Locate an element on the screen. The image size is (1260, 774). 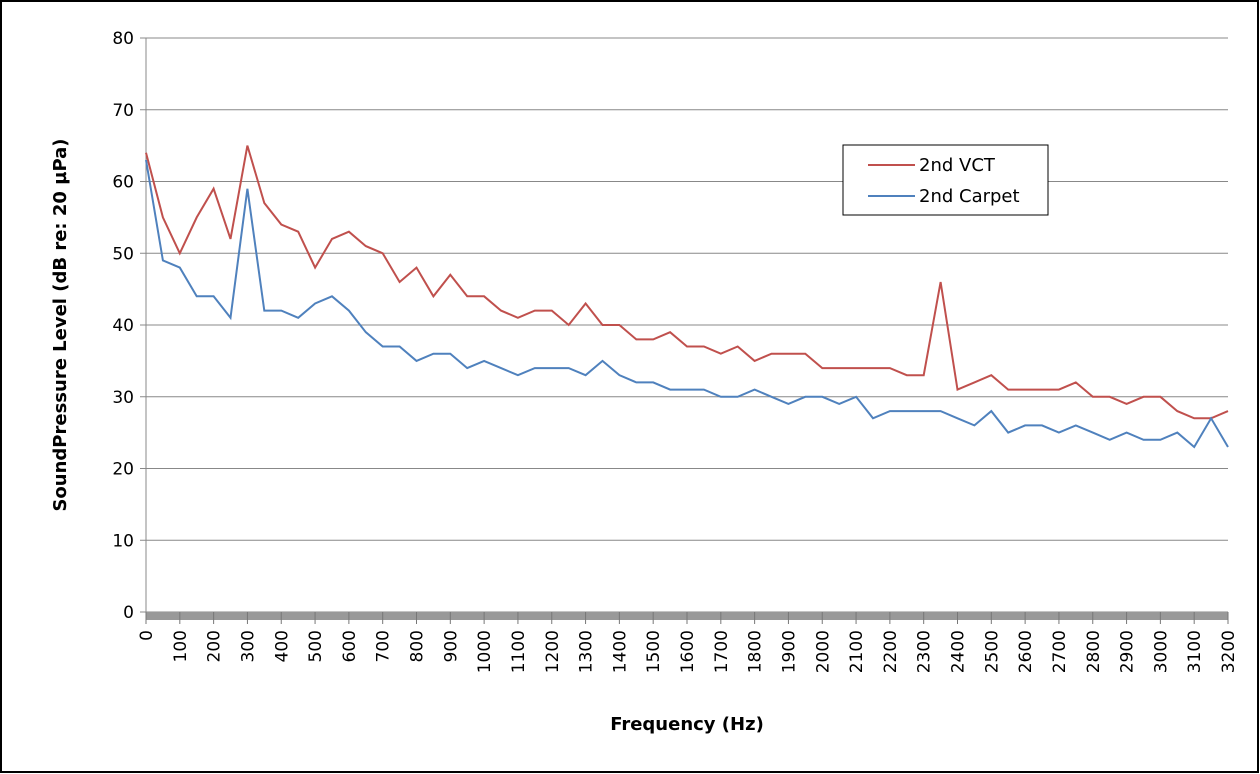
x-tick-label: 1900 is located at coordinates (789, 651).